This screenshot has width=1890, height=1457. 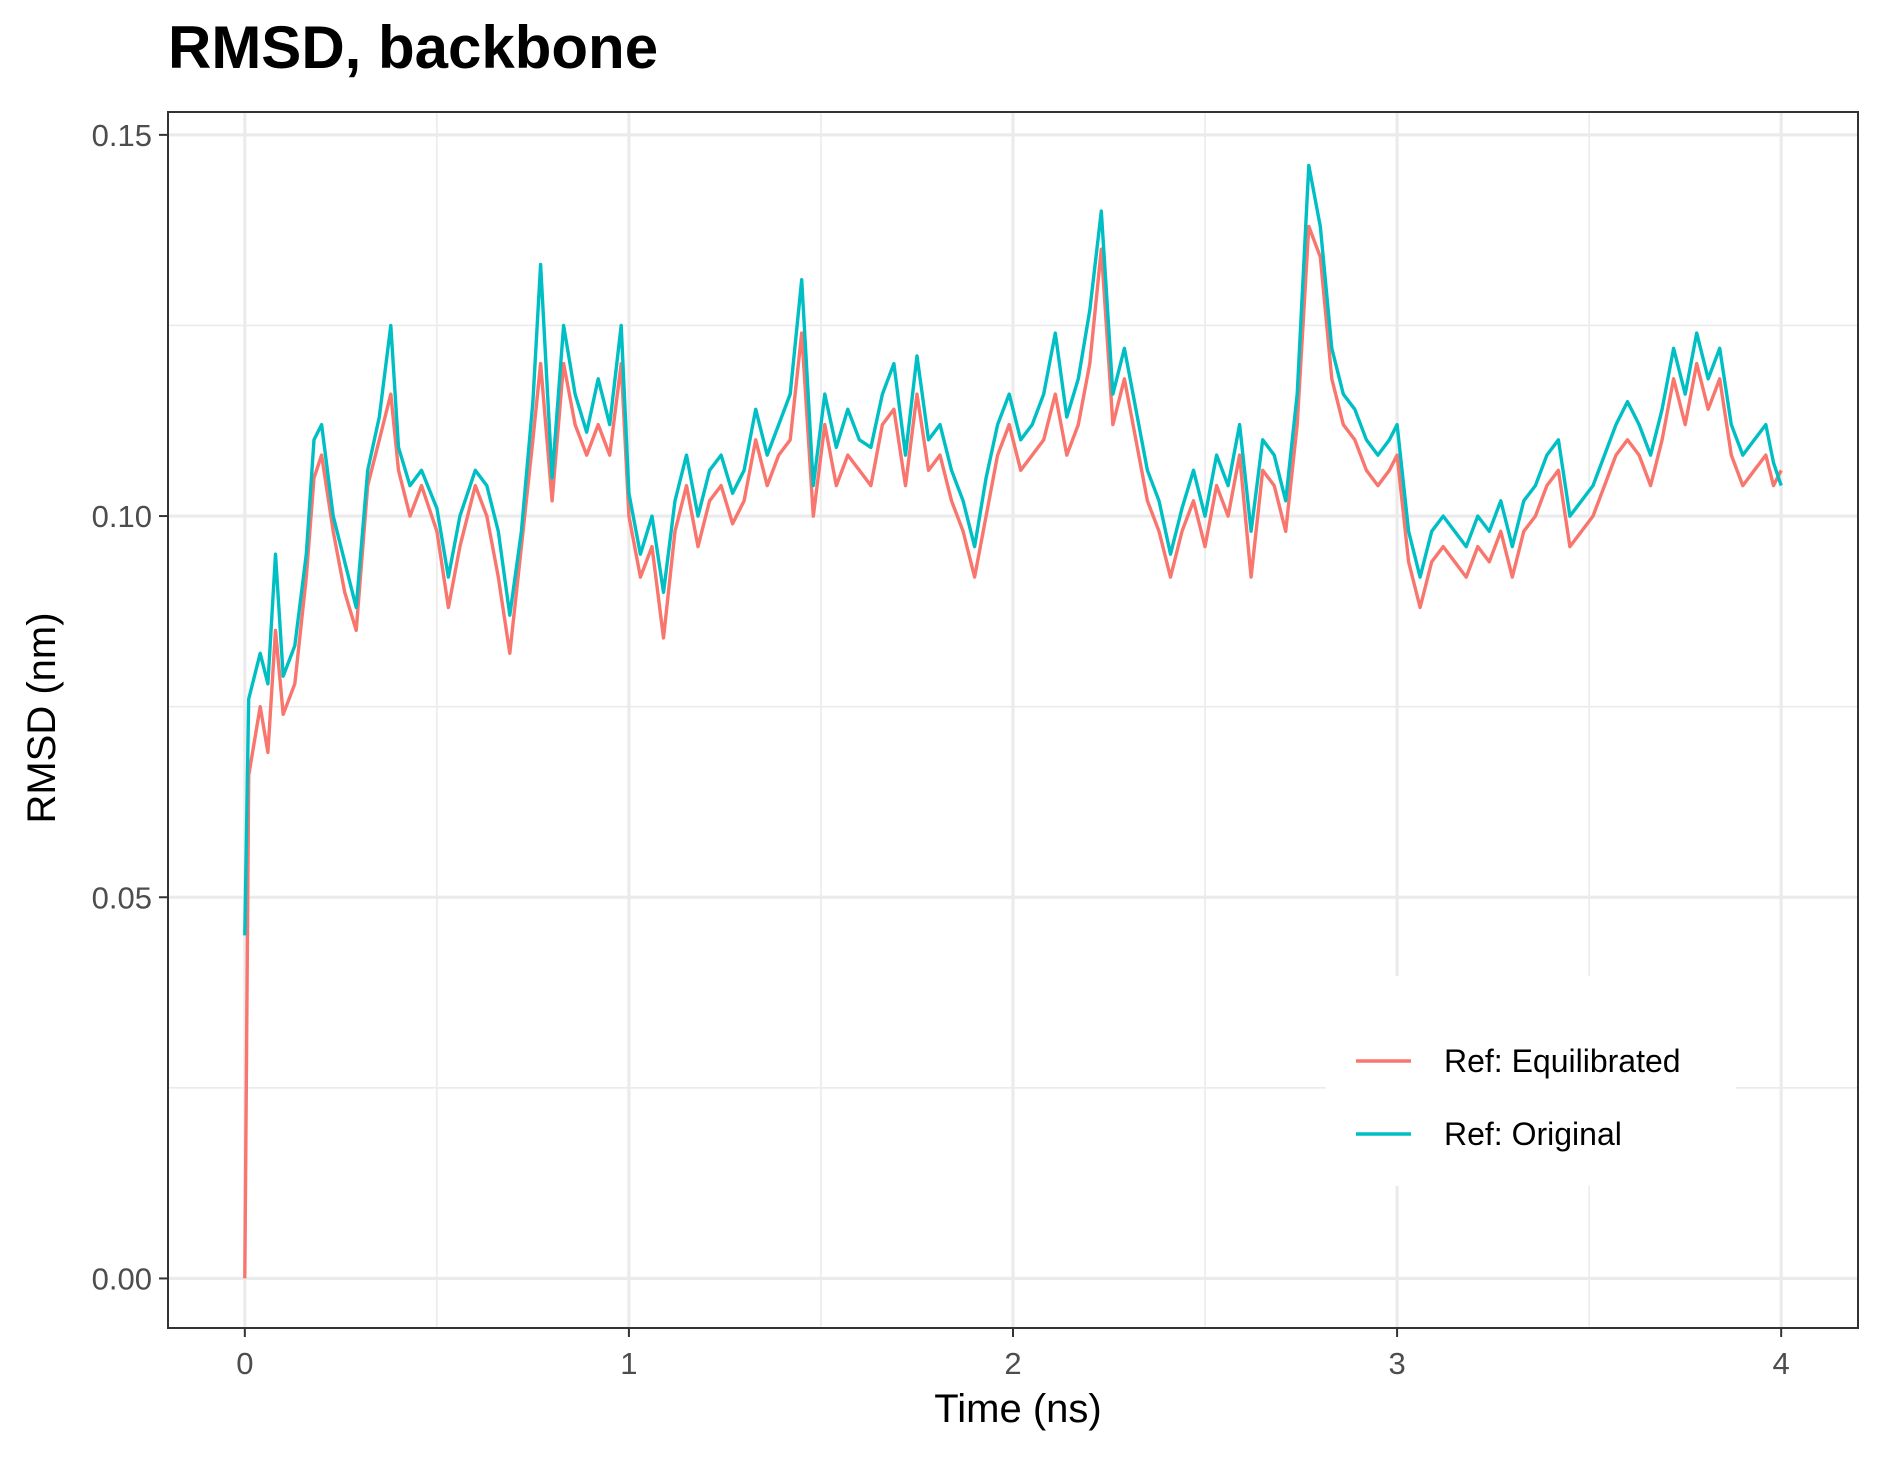 What do you see at coordinates (1012, 1363) in the screenshot?
I see `x-tick-label: 2` at bounding box center [1012, 1363].